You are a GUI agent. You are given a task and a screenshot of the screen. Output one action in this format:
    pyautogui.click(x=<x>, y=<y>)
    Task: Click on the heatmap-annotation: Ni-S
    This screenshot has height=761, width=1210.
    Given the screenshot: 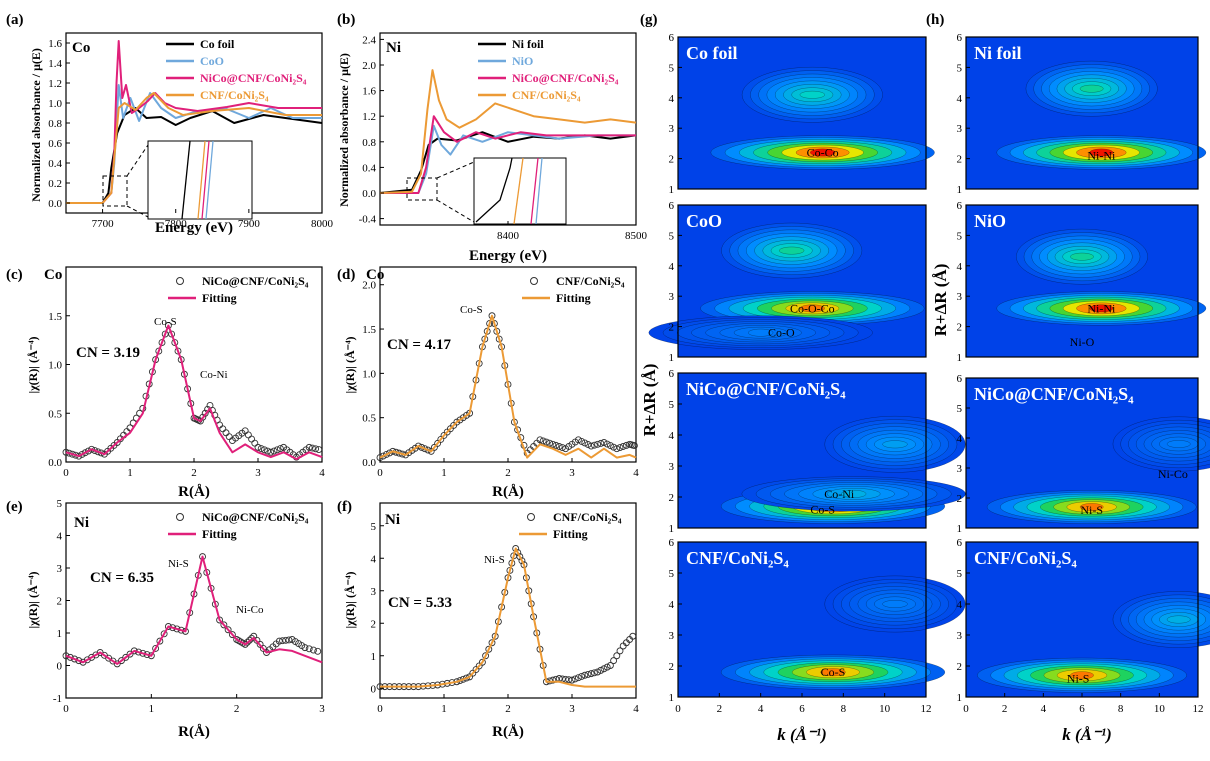 What is the action you would take?
    pyautogui.click(x=1091, y=510)
    